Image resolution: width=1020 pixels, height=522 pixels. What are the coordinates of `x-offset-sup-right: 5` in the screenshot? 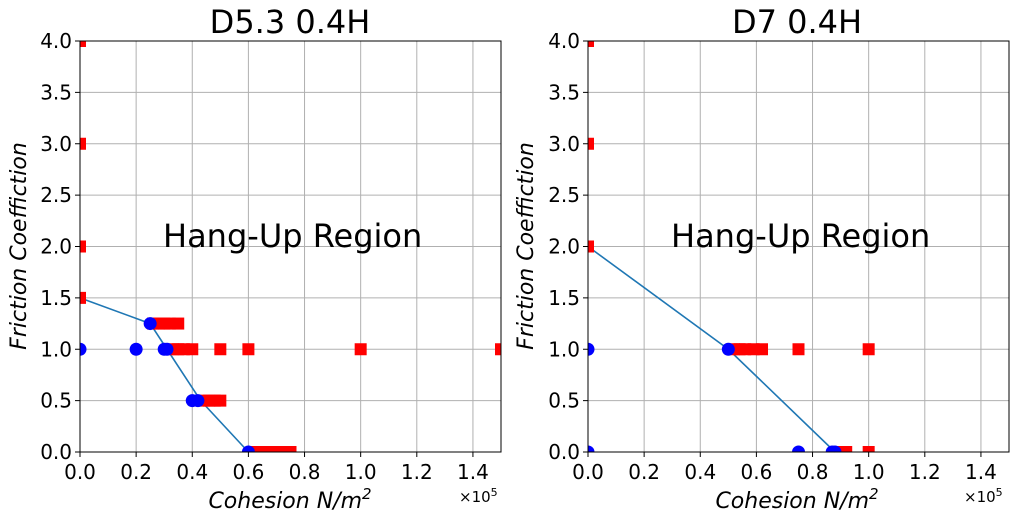 It's located at (999, 492).